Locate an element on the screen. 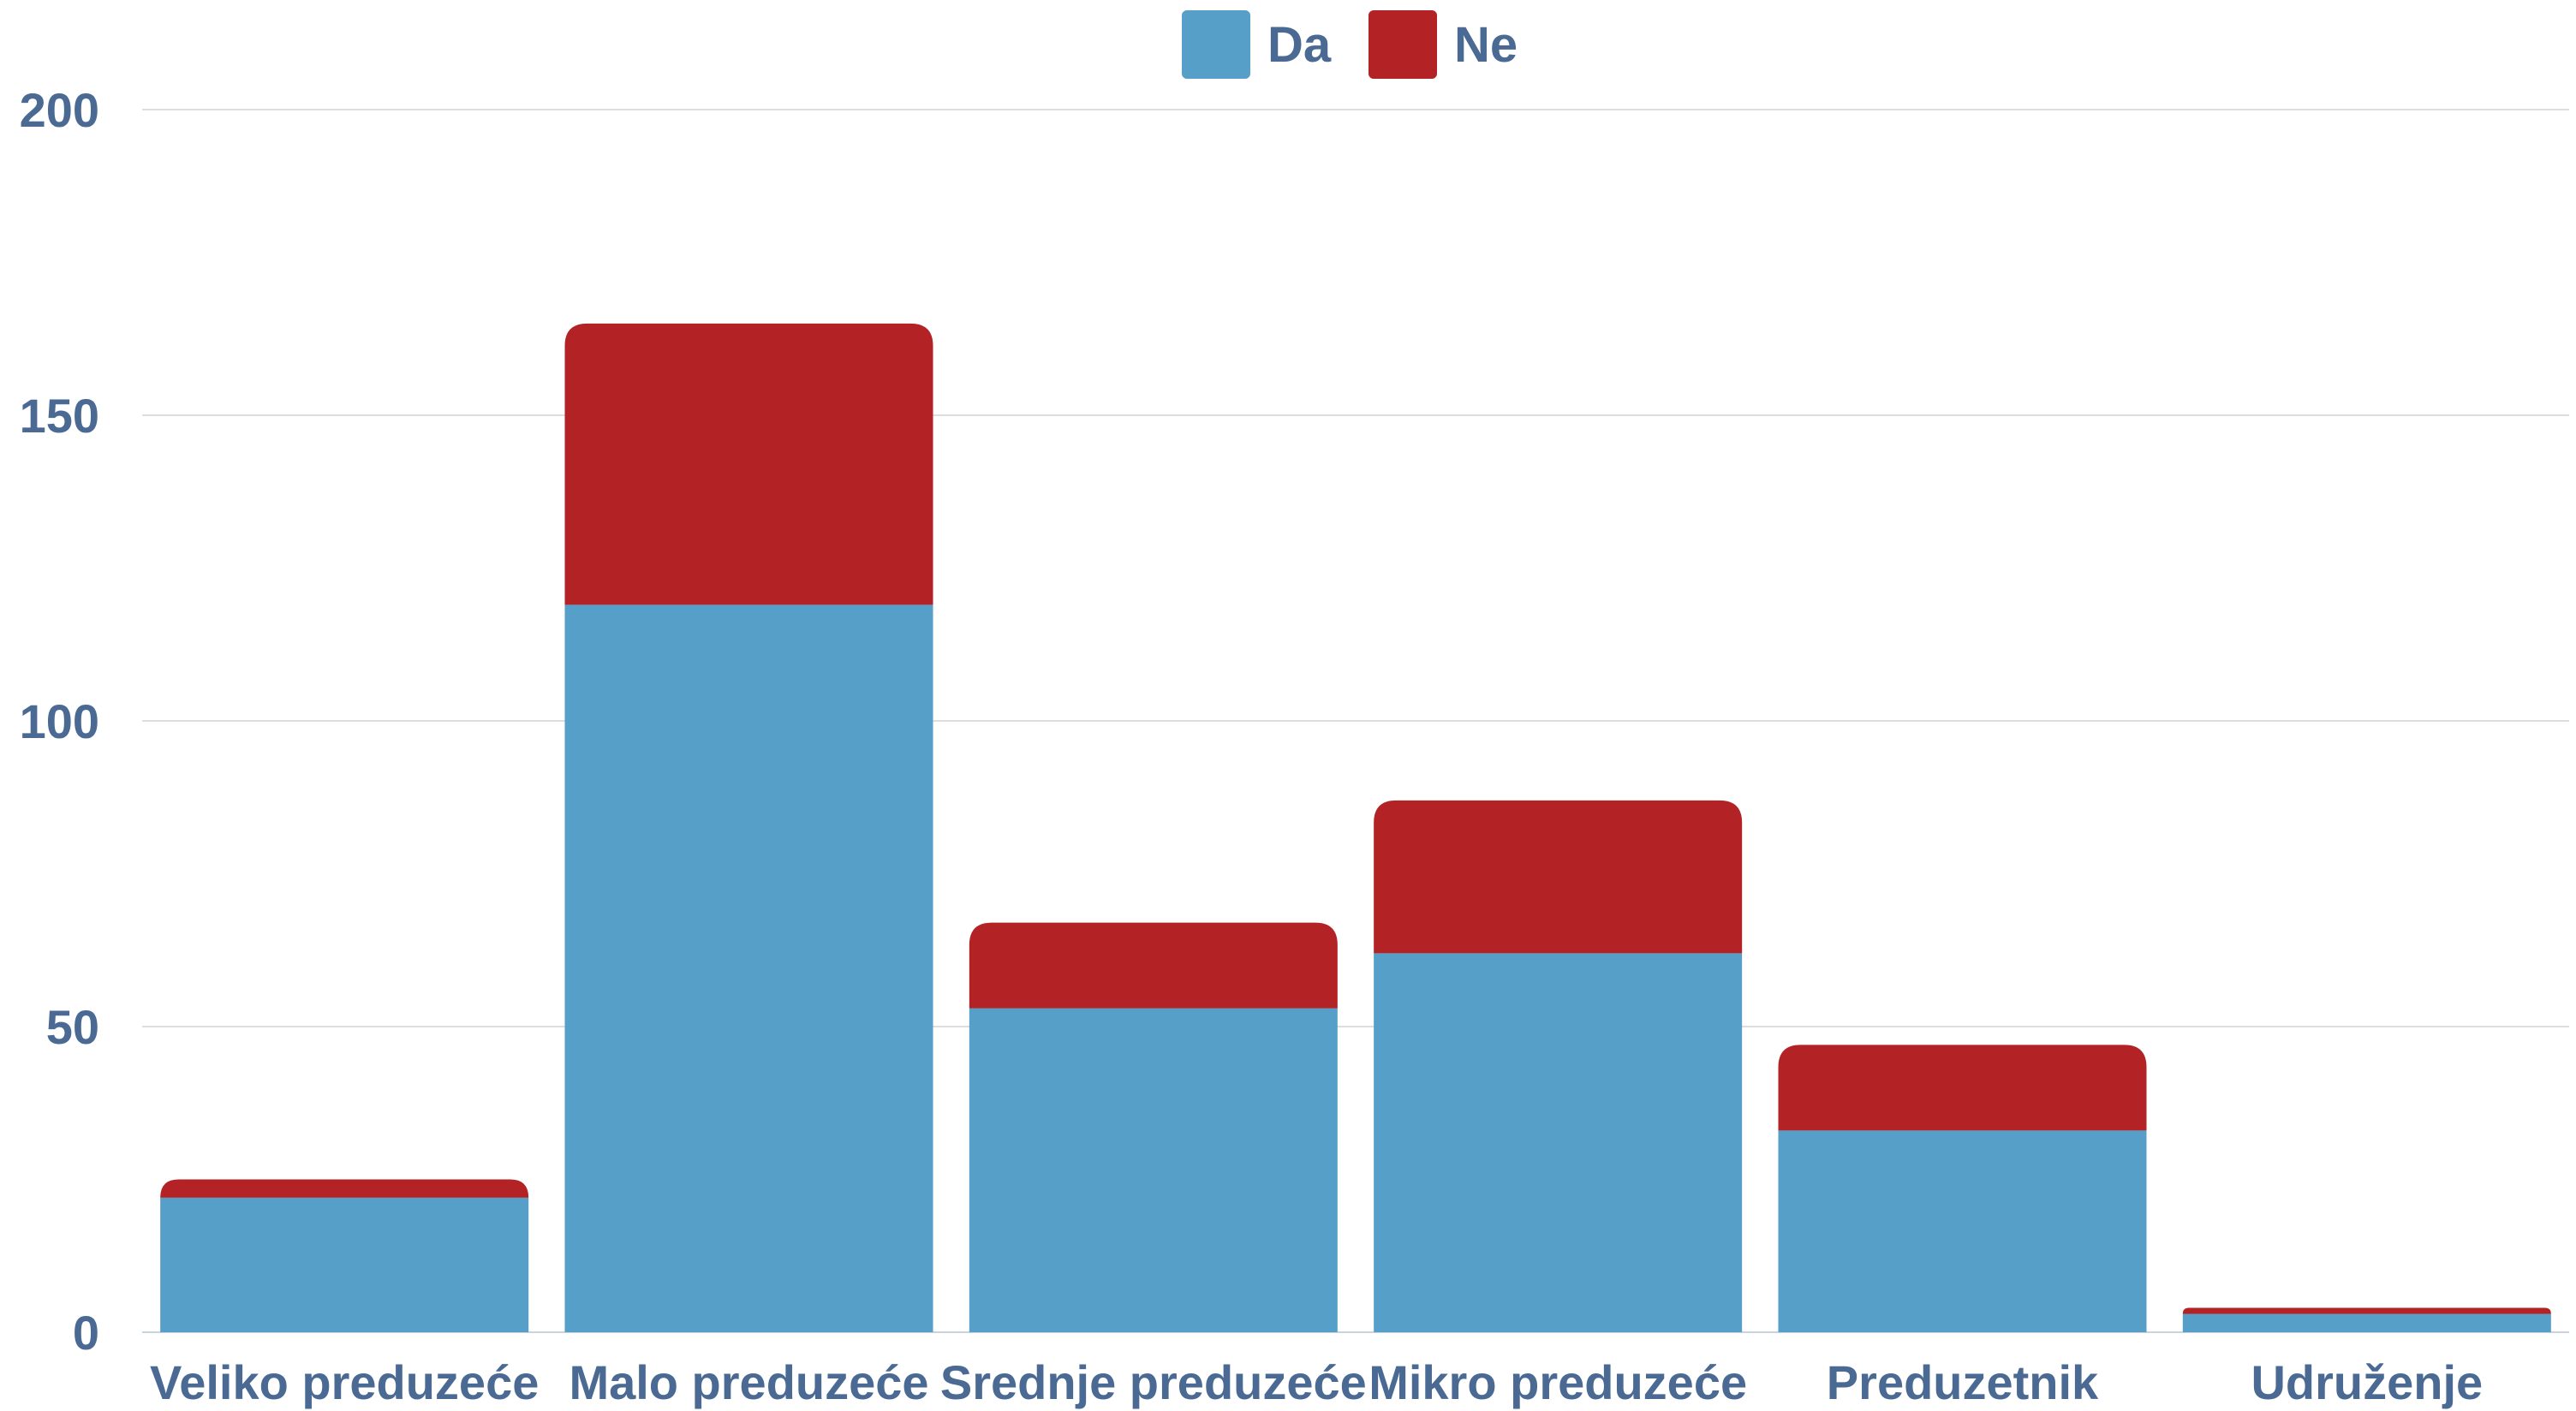  y-tick-label: 100 is located at coordinates (60, 721).